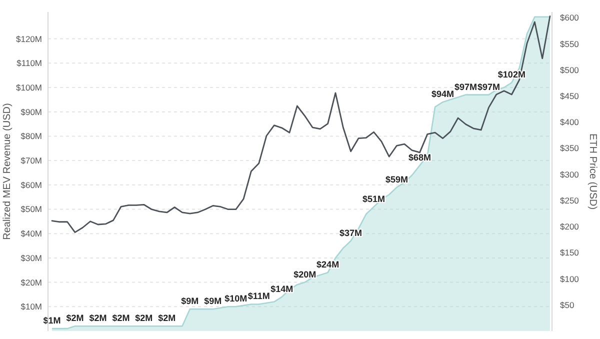 The width and height of the screenshot is (600, 339). I want to click on y-tick-label: $80M, so click(31, 136).